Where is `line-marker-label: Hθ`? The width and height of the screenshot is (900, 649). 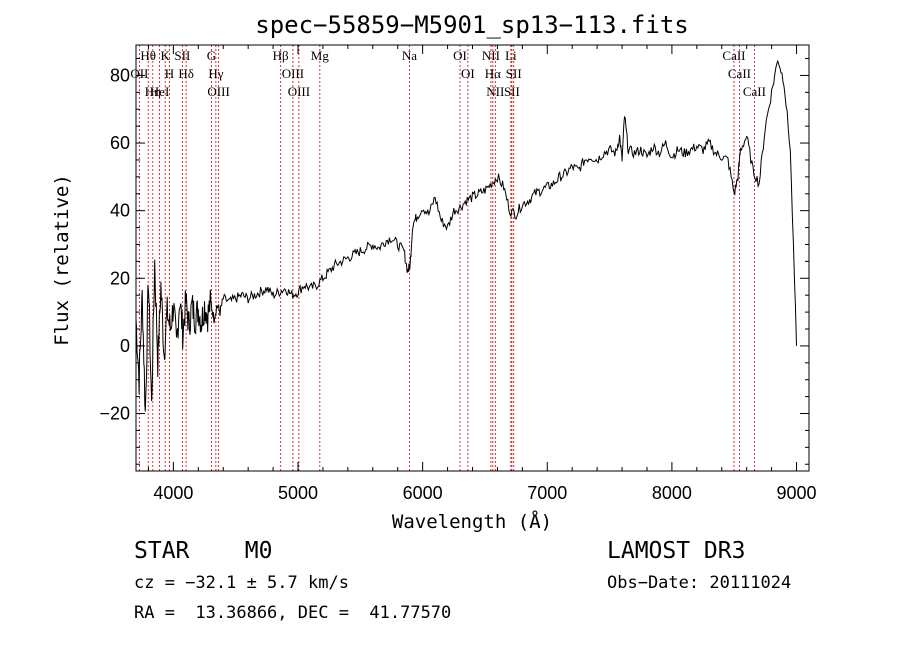 line-marker-label: Hθ is located at coordinates (148, 55).